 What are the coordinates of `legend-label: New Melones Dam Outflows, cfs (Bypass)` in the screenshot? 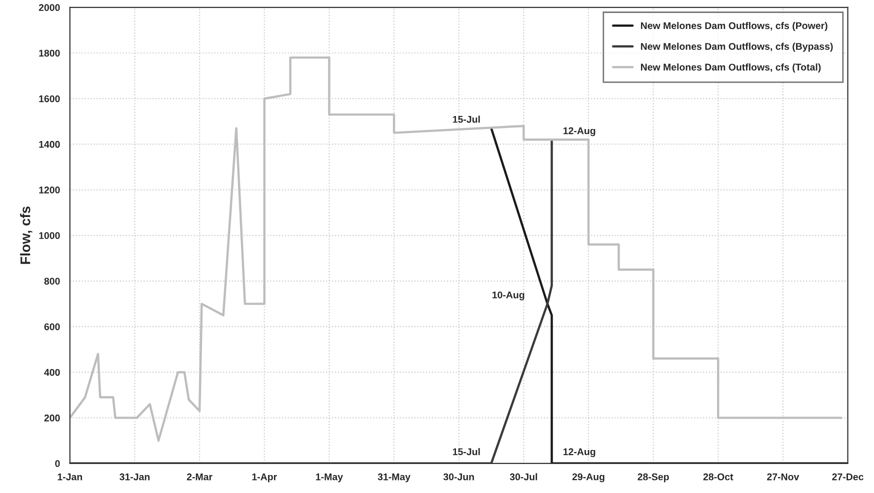 It's located at (736, 47).